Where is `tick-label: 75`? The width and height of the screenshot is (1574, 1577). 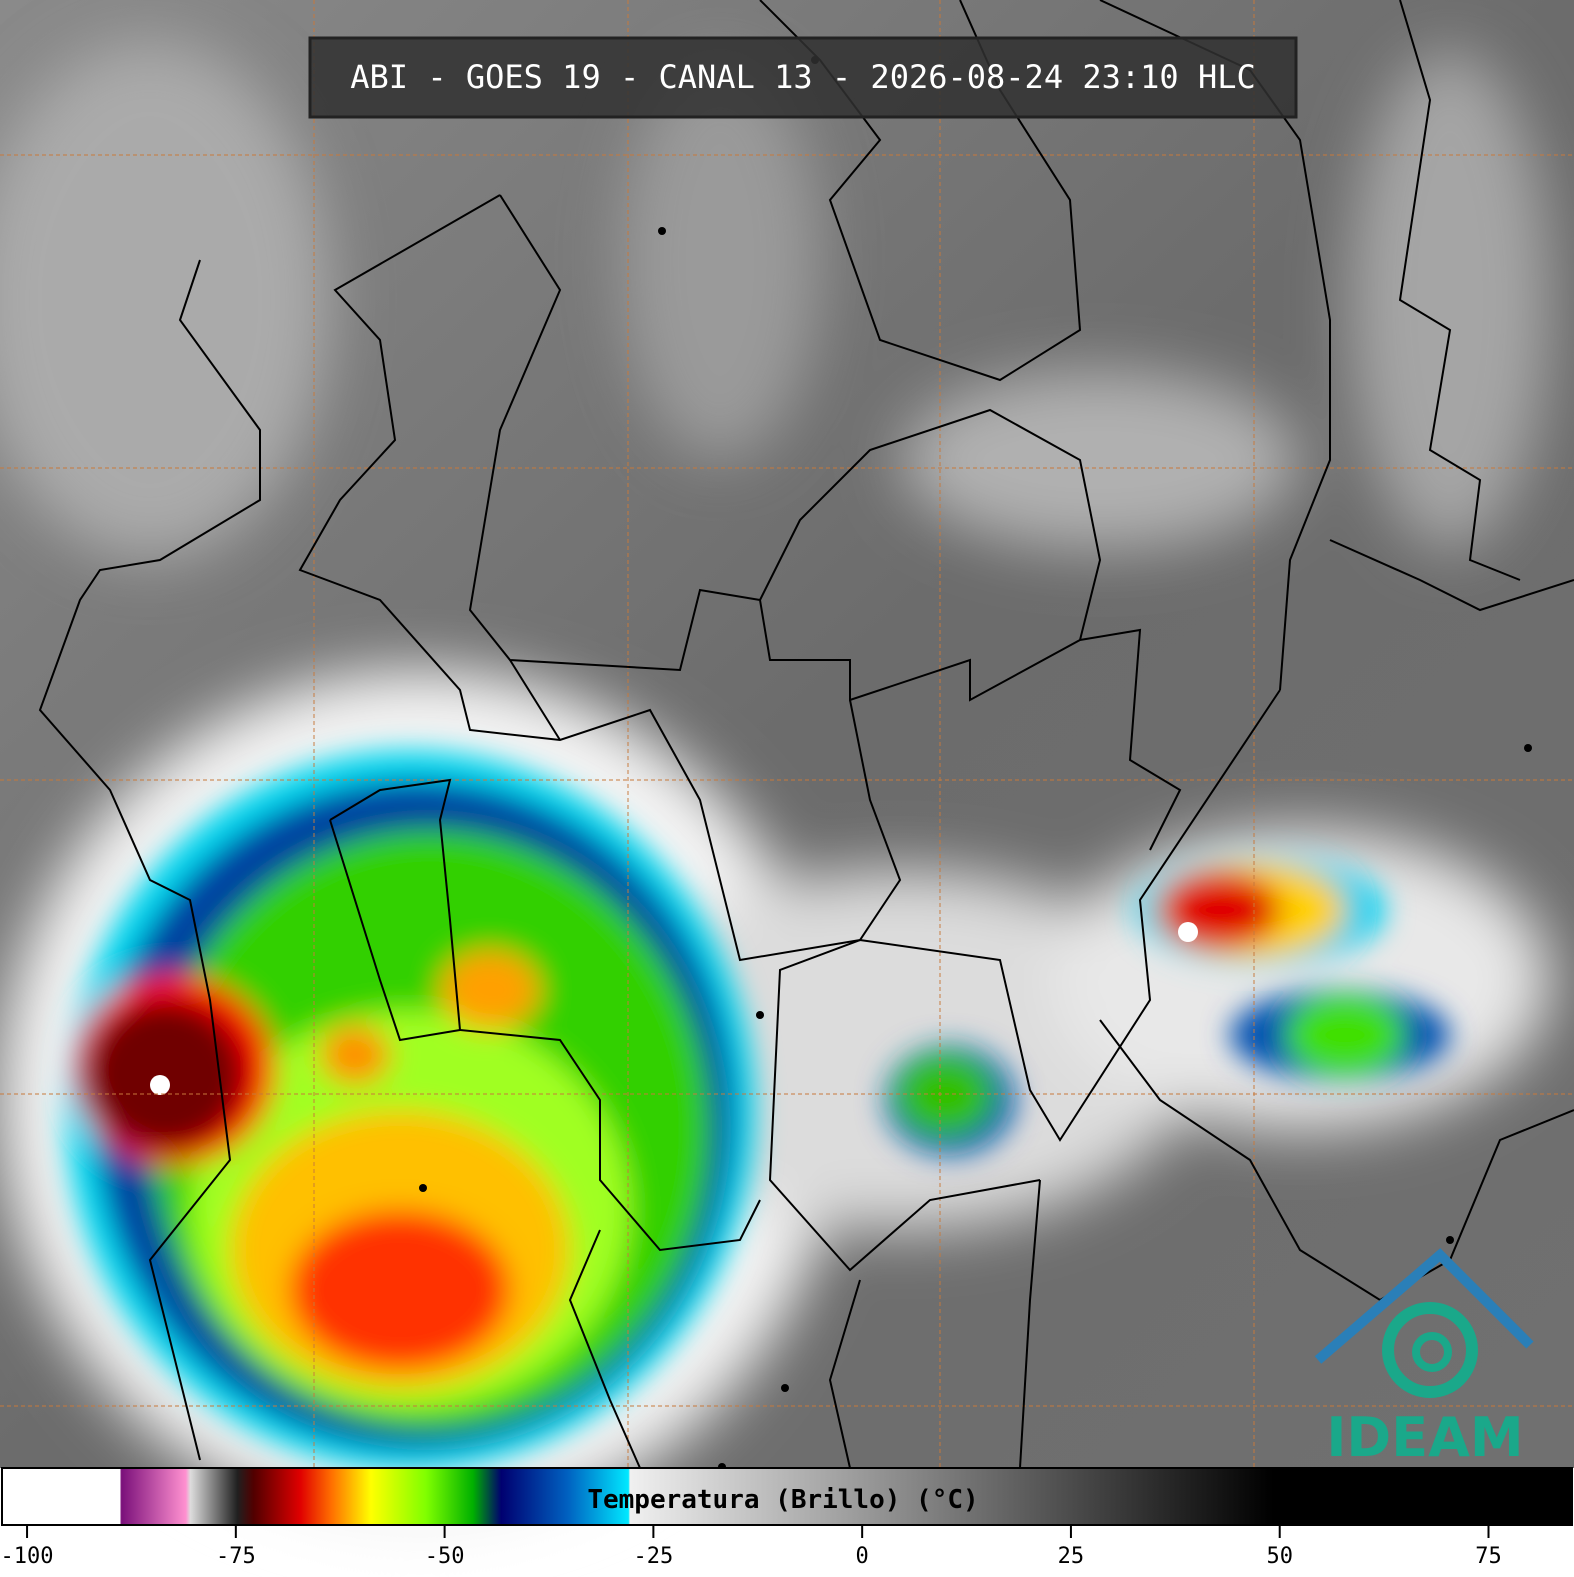
tick-label: 75 is located at coordinates (1488, 1556).